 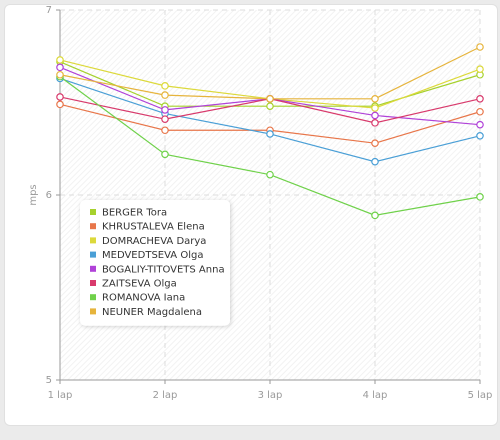 What do you see at coordinates (154, 241) in the screenshot?
I see `legend-label: DOMRACHEVA Darya` at bounding box center [154, 241].